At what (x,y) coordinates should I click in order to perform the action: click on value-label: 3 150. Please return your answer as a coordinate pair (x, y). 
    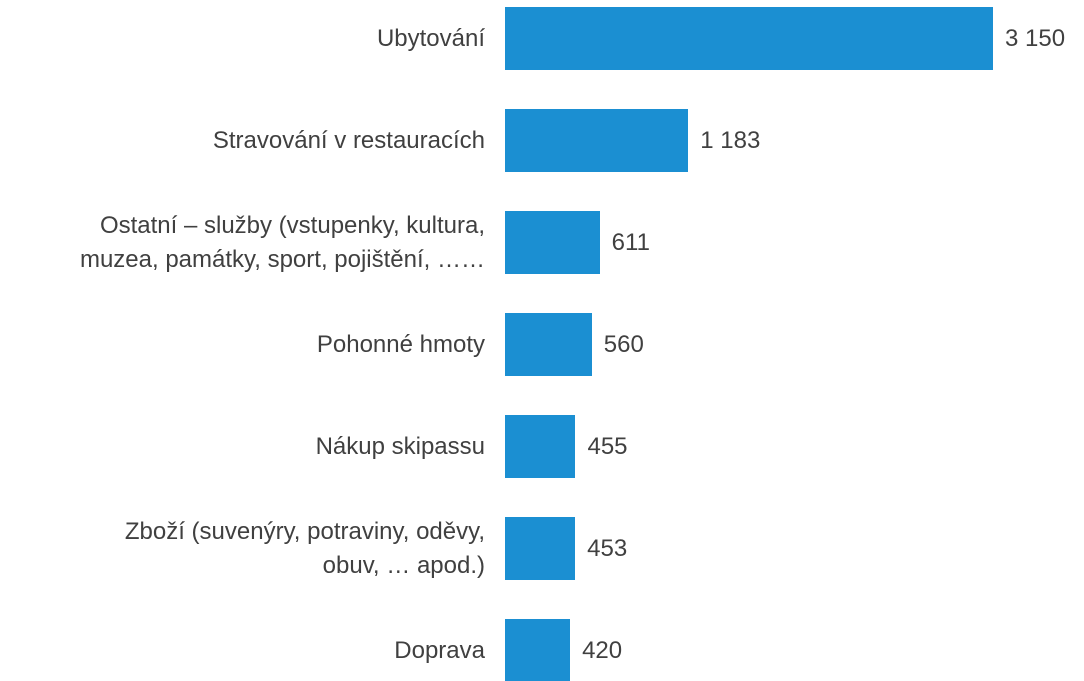
    Looking at the image, I should click on (1035, 38).